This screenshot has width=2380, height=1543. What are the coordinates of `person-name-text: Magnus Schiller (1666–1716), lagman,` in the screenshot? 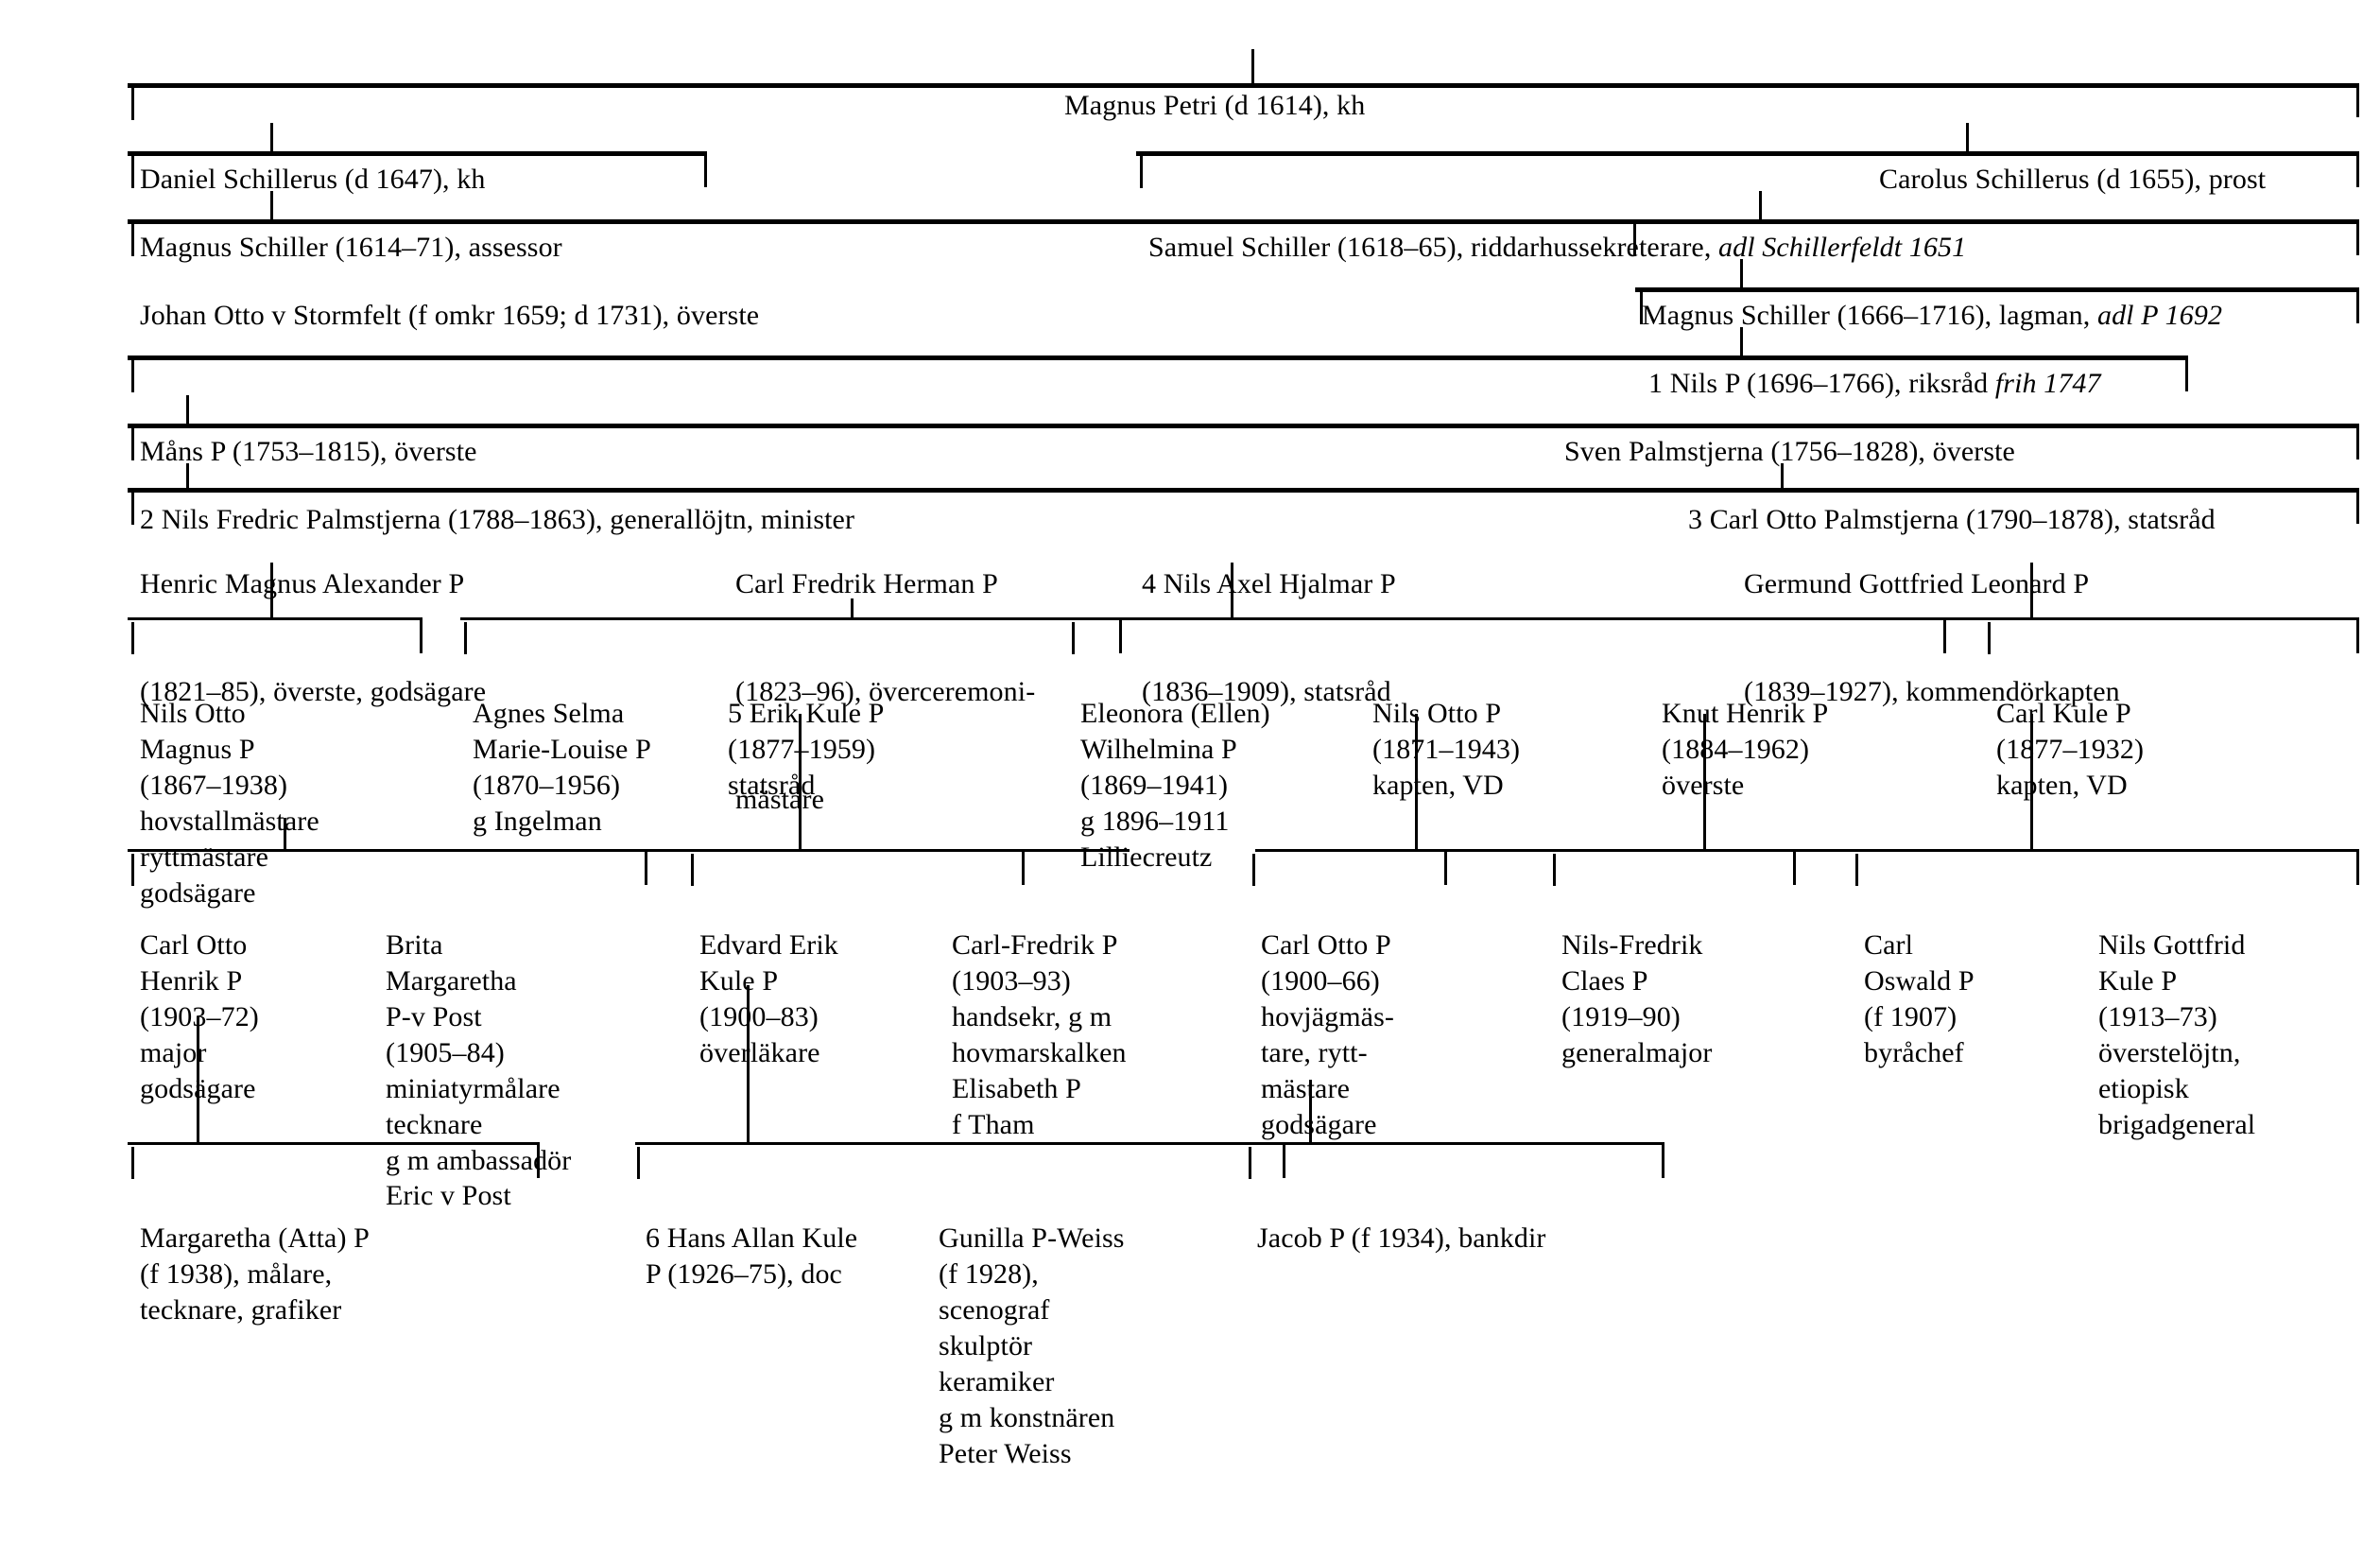 It's located at (1870, 315).